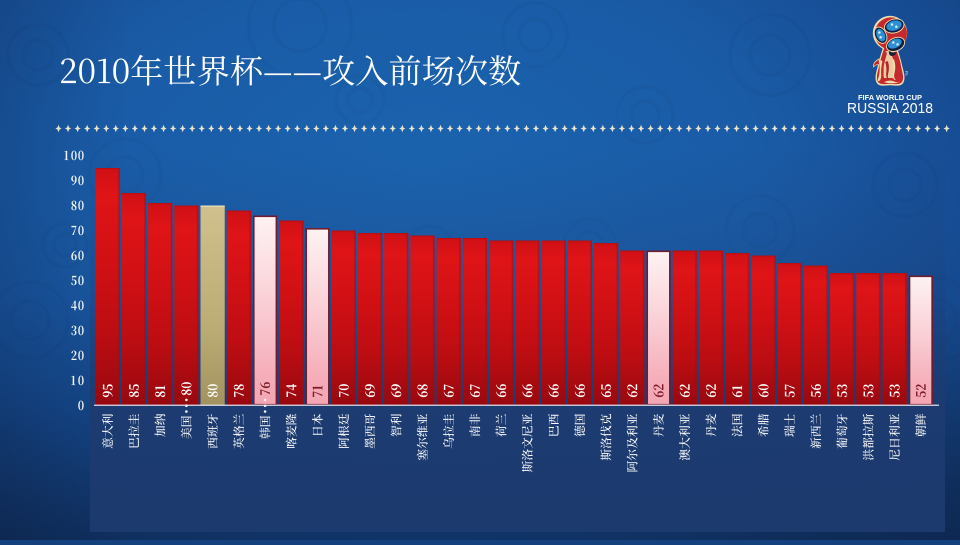  Describe the element at coordinates (890, 108) in the screenshot. I see `svg-text: RUSSIA 2018` at that location.